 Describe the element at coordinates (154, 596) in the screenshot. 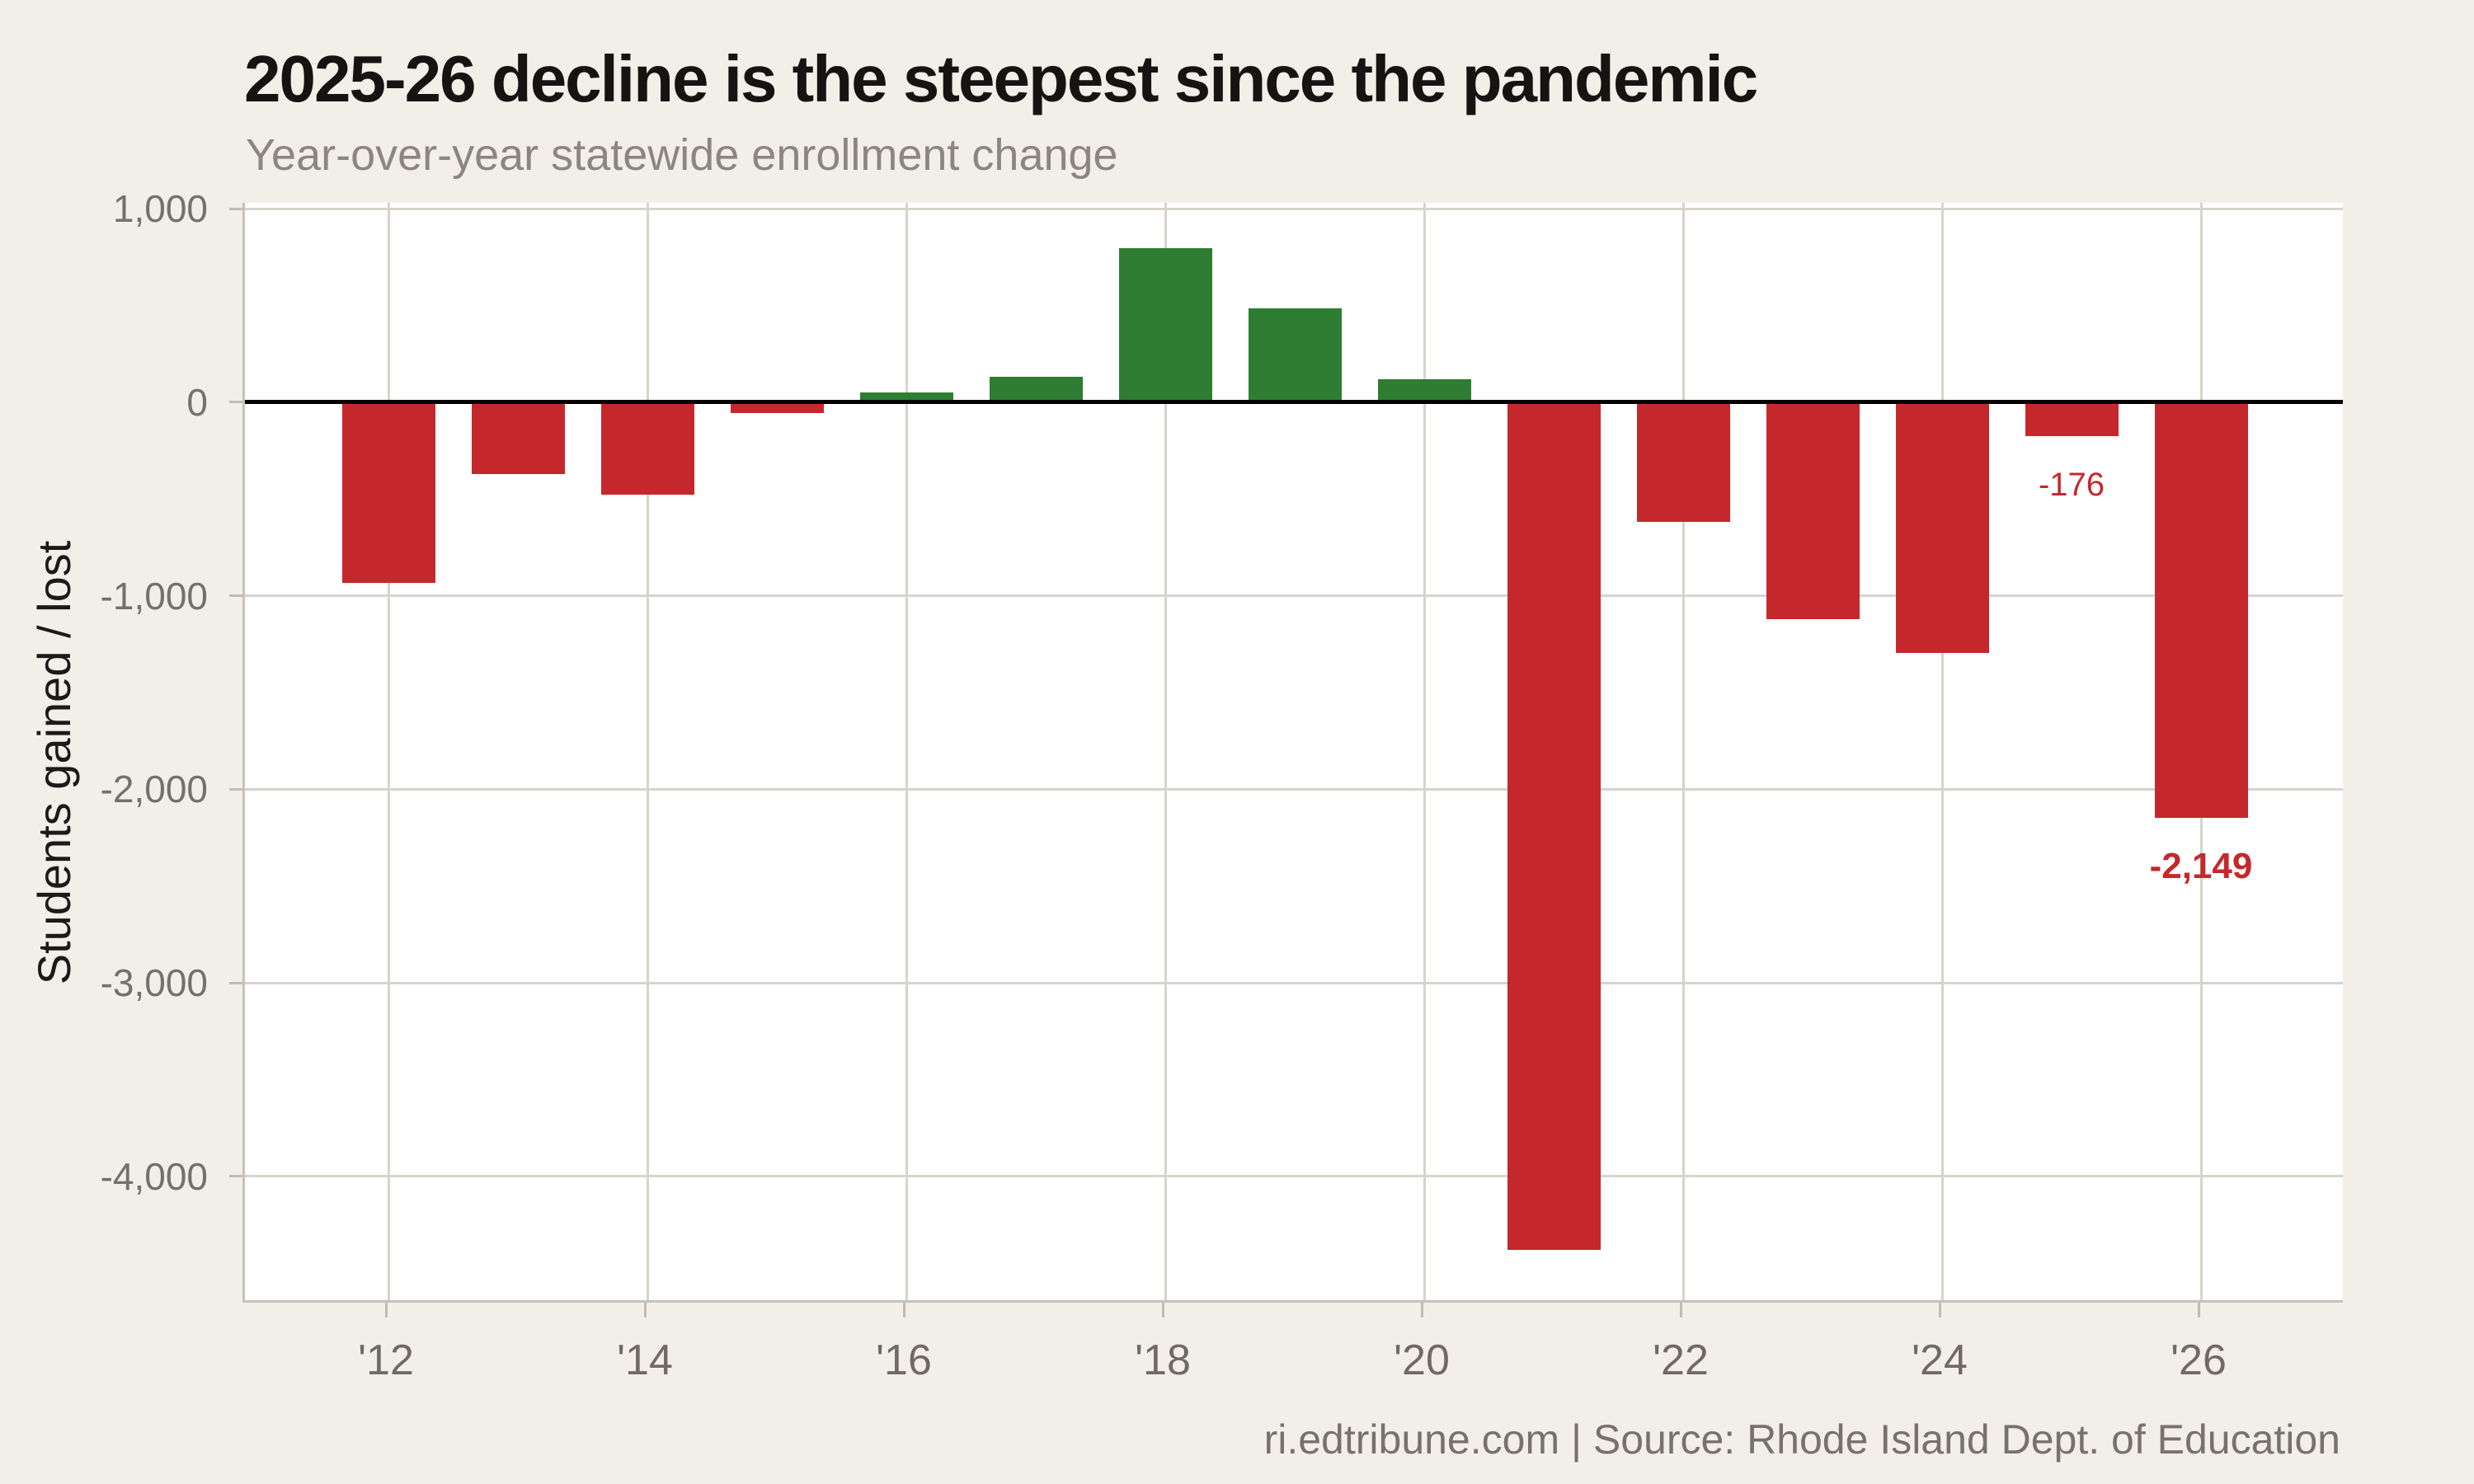

I see `y-tick-label: -1,000` at that location.